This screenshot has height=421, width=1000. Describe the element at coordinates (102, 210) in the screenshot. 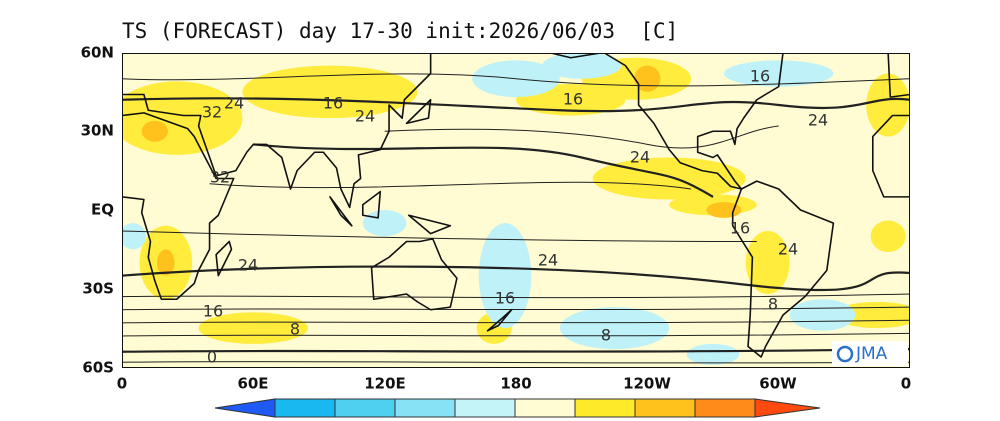

I see `lat-label: EQ` at that location.